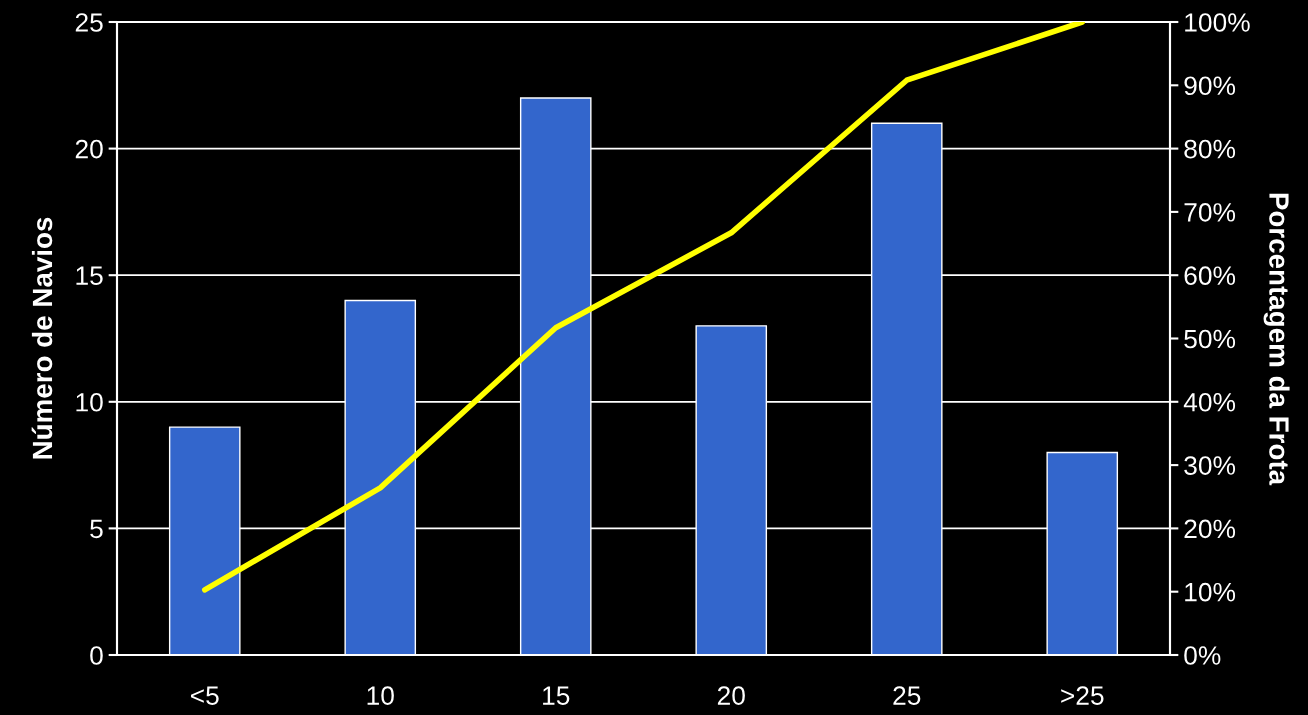 The height and width of the screenshot is (715, 1308). What do you see at coordinates (89, 22) in the screenshot?
I see `y-tick-label: 25` at bounding box center [89, 22].